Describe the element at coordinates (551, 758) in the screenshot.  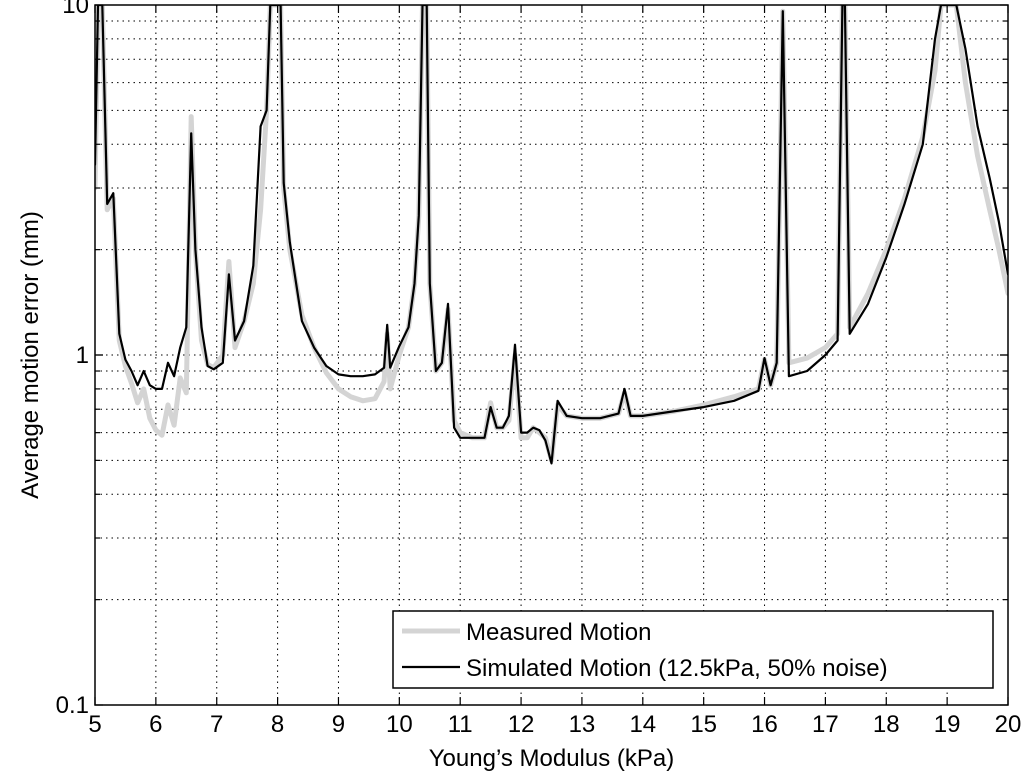
I see `x-axis-label: Young’s Modulus (kPa)` at that location.